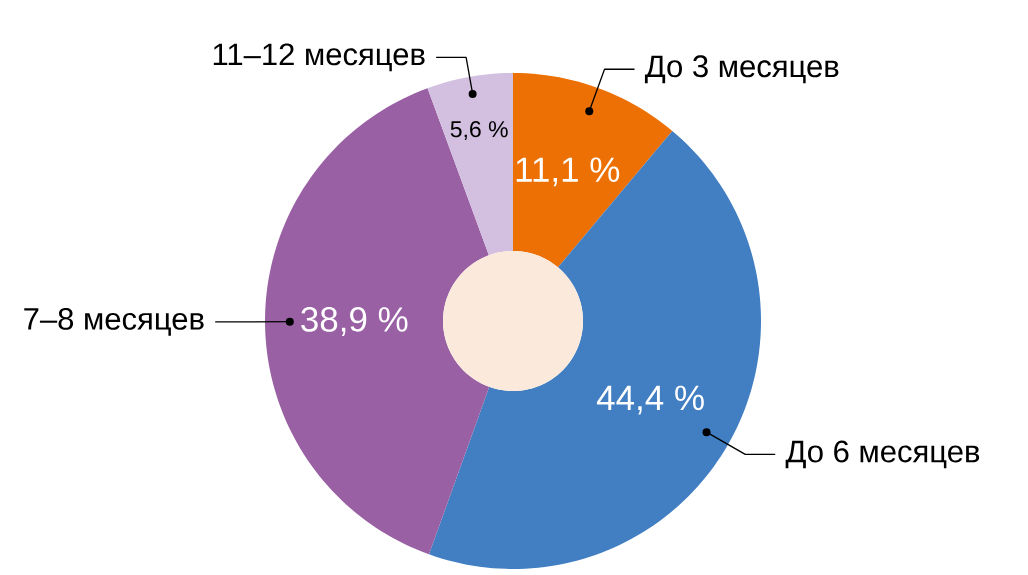 Image resolution: width=1028 pixels, height=575 pixels. What do you see at coordinates (882, 454) in the screenshot?
I see `slice-label: До 6 месяцев` at bounding box center [882, 454].